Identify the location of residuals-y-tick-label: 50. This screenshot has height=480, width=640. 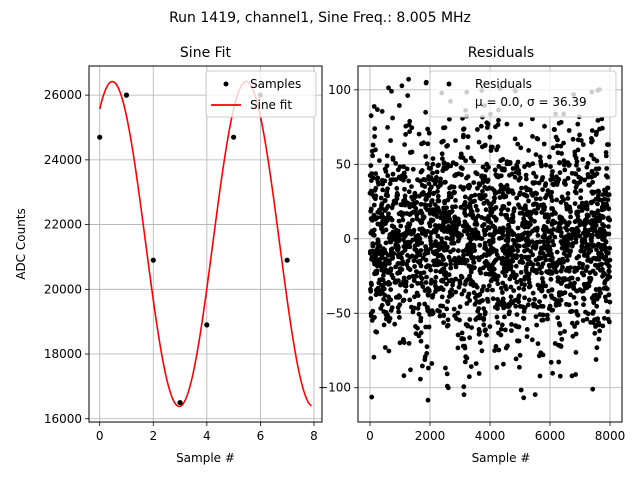
(343, 164).